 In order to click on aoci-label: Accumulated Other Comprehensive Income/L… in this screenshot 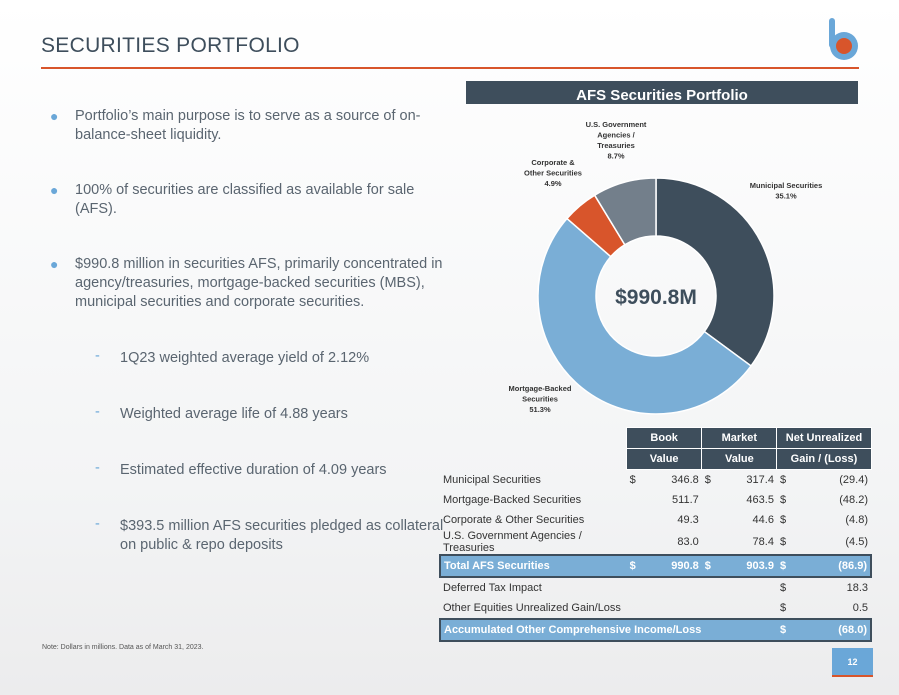, I will do `click(608, 630)`.